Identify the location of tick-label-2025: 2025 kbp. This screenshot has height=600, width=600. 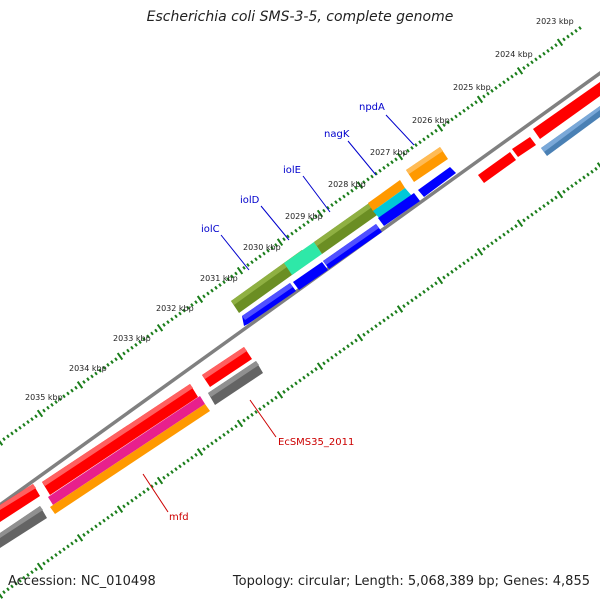
(472, 87).